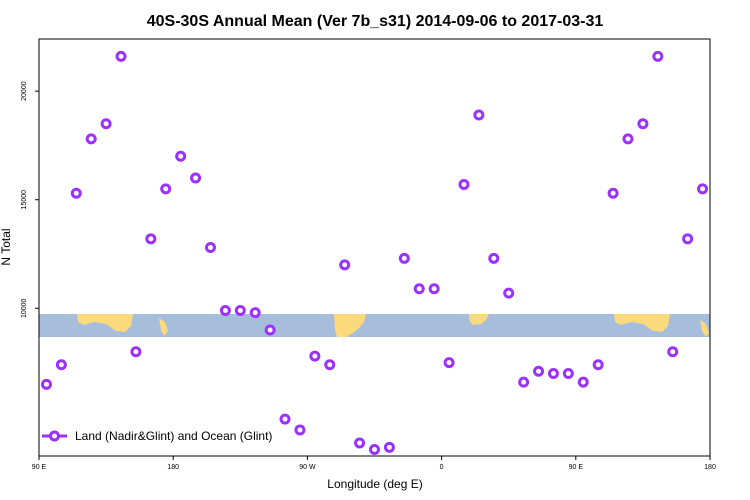 This screenshot has height=500, width=750. I want to click on map-band, so click(374, 325).